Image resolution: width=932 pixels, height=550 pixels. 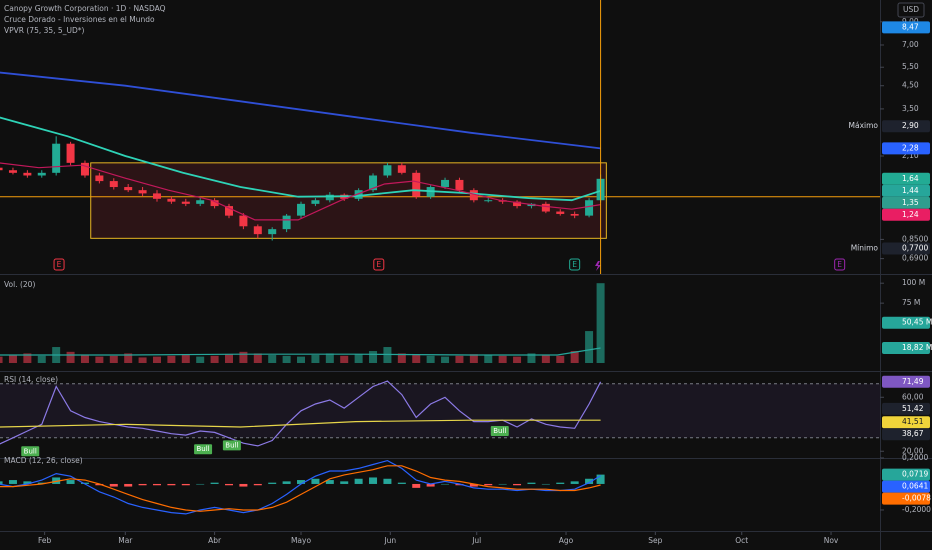 I want to click on event-marker, so click(x=575, y=264).